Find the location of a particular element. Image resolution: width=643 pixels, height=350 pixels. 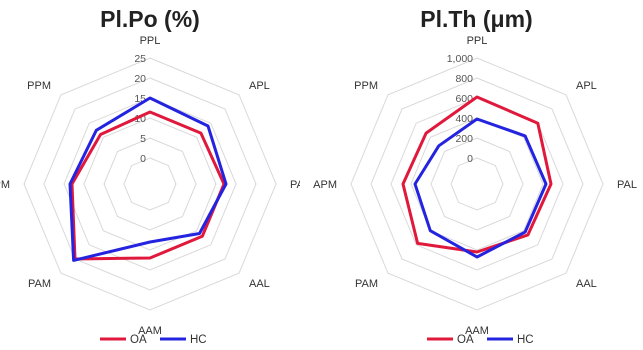

tick-label: 10 is located at coordinates (140, 119).